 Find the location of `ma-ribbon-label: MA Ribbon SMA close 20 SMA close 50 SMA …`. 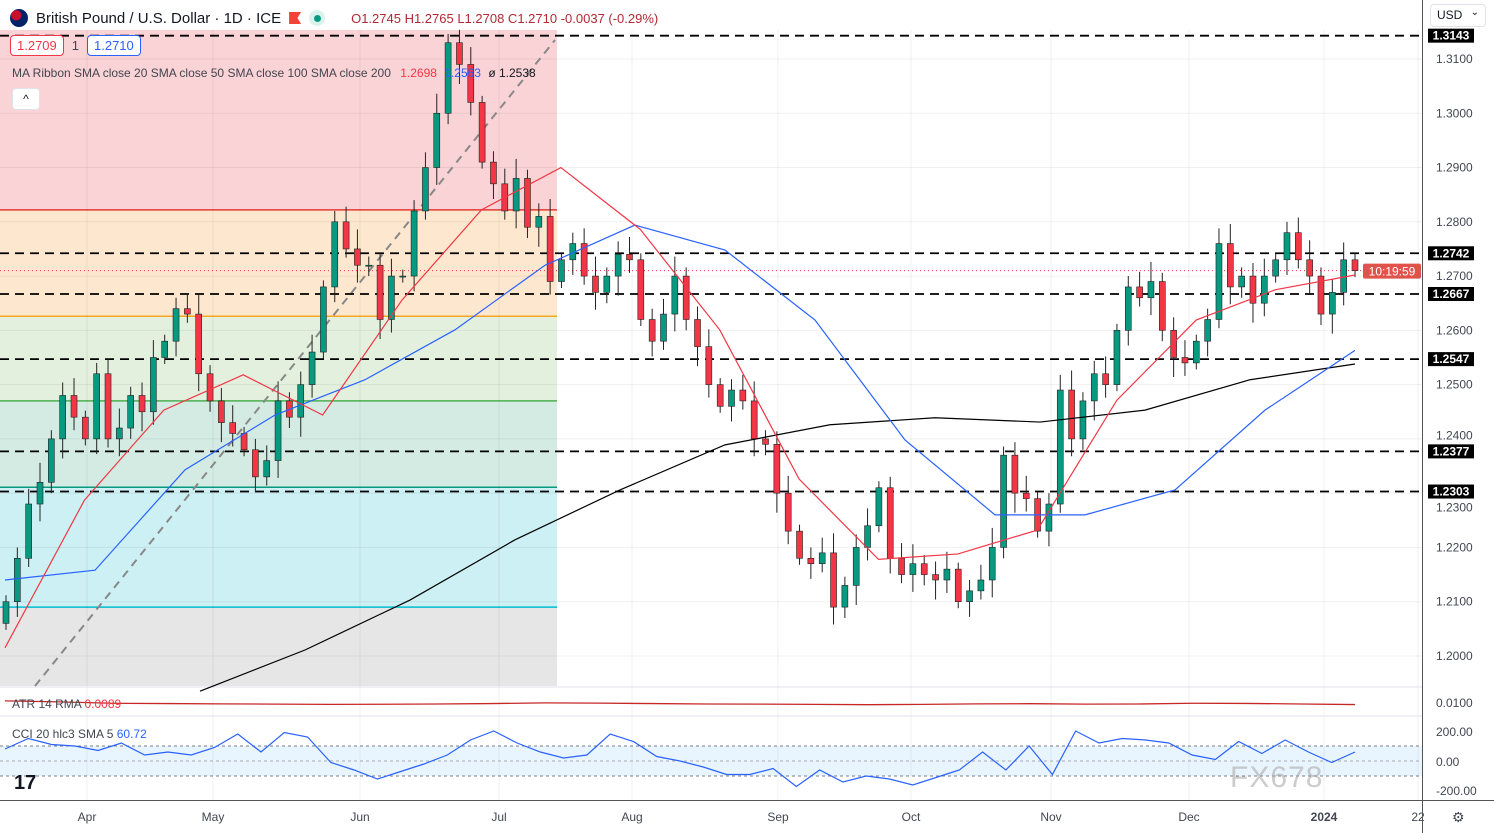

ma-ribbon-label: MA Ribbon SMA close 20 SMA close 50 SMA … is located at coordinates (201, 73).